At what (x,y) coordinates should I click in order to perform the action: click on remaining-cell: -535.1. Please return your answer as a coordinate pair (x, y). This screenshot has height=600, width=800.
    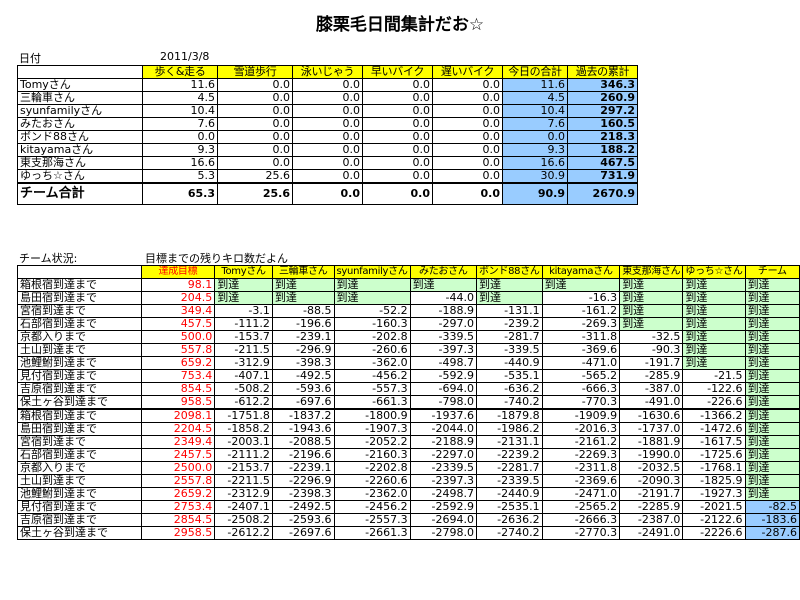
    Looking at the image, I should click on (509, 376).